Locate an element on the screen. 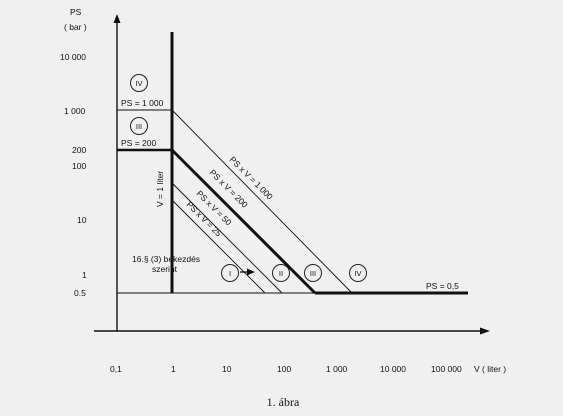 Image resolution: width=563 pixels, height=416 pixels. category-iv-marker: IV is located at coordinates (358, 273).